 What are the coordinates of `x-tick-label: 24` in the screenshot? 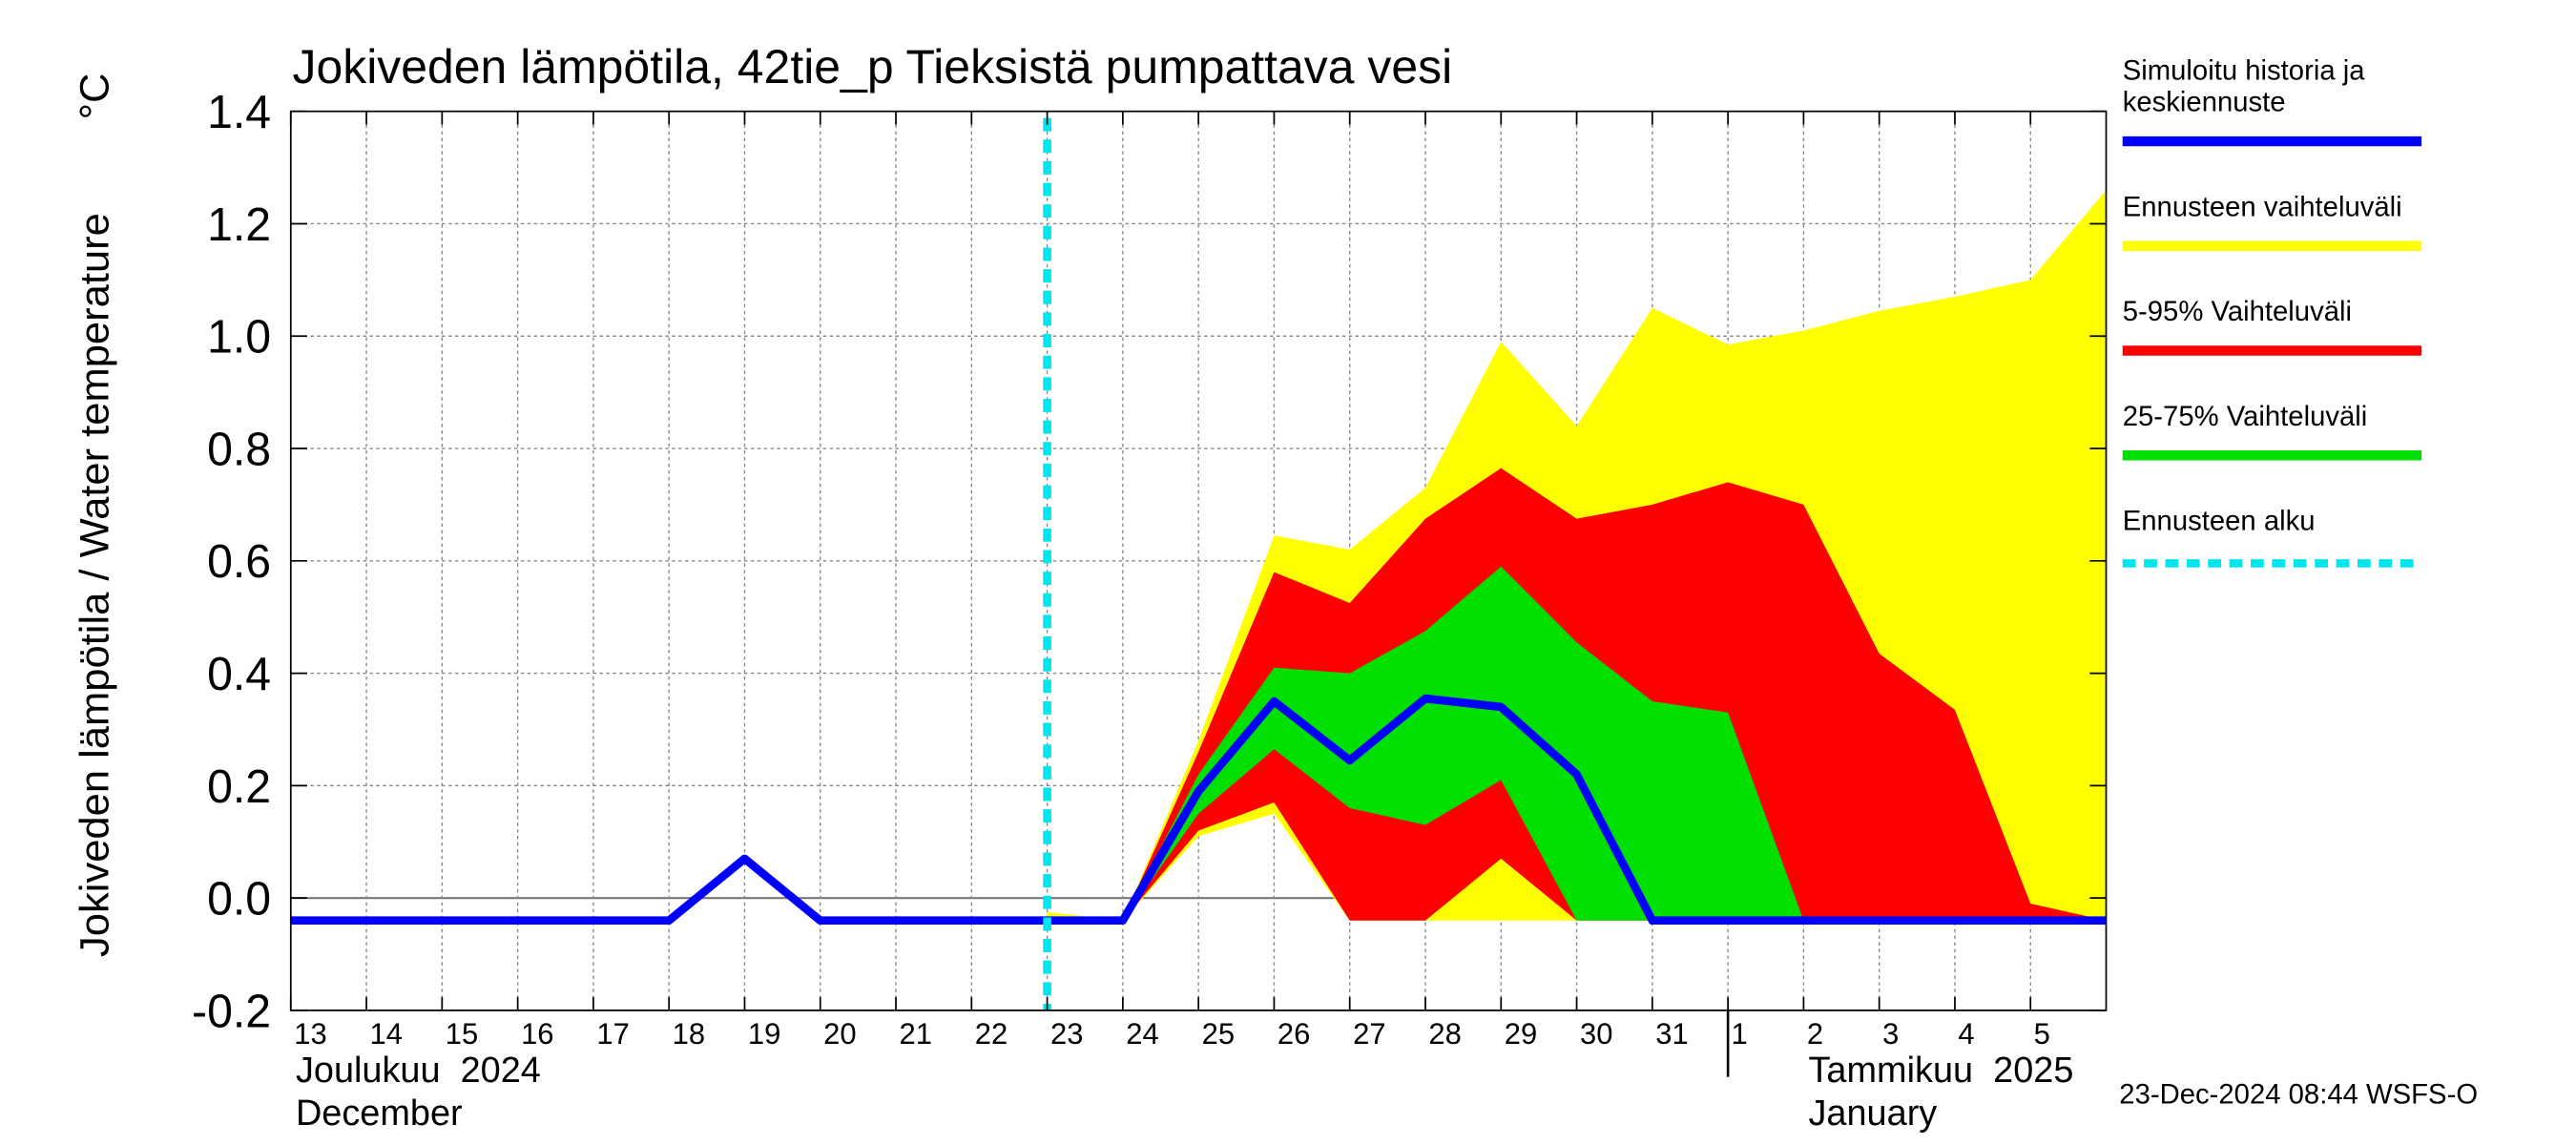 It's located at (1142, 1034).